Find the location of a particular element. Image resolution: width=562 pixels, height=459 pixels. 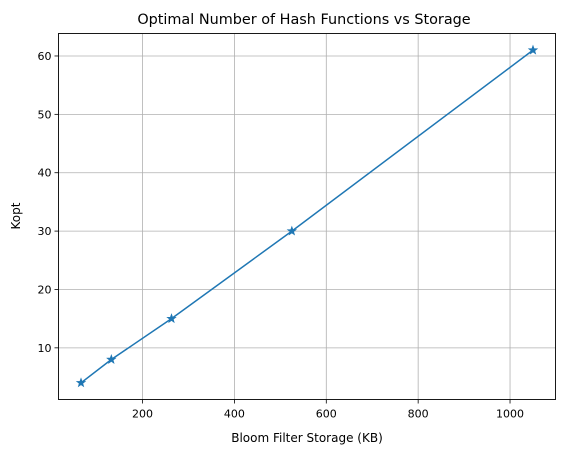

x-tick-label: 1000 is located at coordinates (510, 414).